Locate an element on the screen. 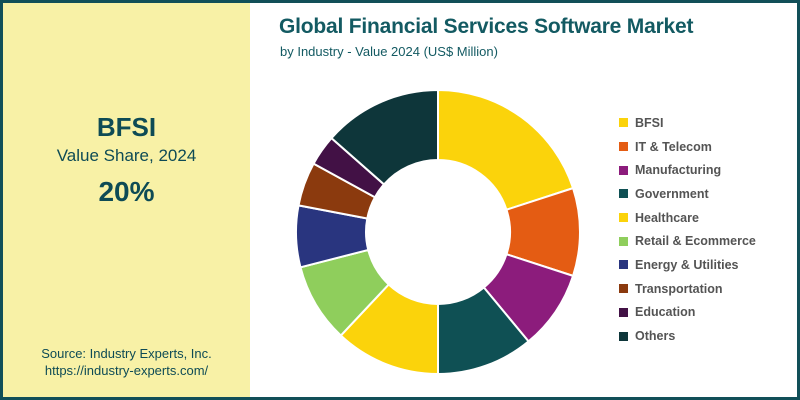 This screenshot has width=800, height=400. donut-slice-others is located at coordinates (384, 137).